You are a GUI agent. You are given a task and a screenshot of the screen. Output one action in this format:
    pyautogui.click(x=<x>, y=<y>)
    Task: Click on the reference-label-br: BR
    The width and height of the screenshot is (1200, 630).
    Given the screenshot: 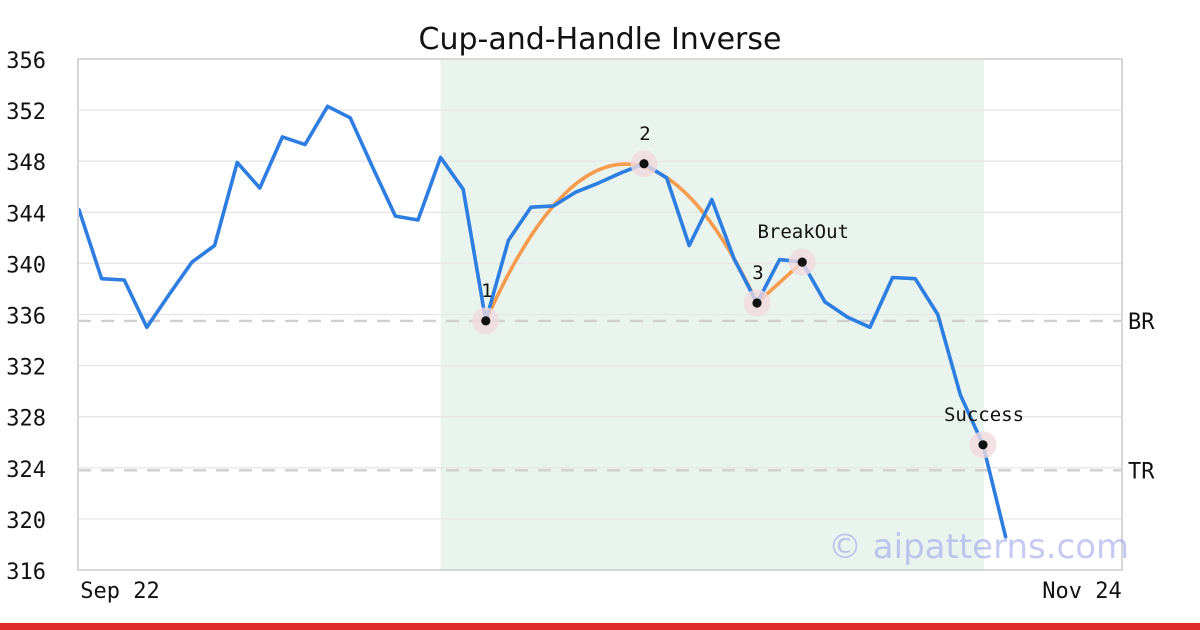 What is the action you would take?
    pyautogui.click(x=1141, y=322)
    